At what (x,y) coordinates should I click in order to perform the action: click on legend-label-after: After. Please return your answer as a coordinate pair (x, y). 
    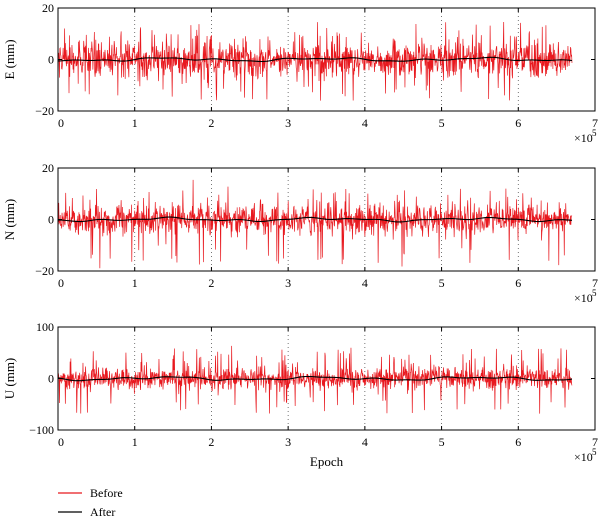
    Looking at the image, I should click on (102, 512).